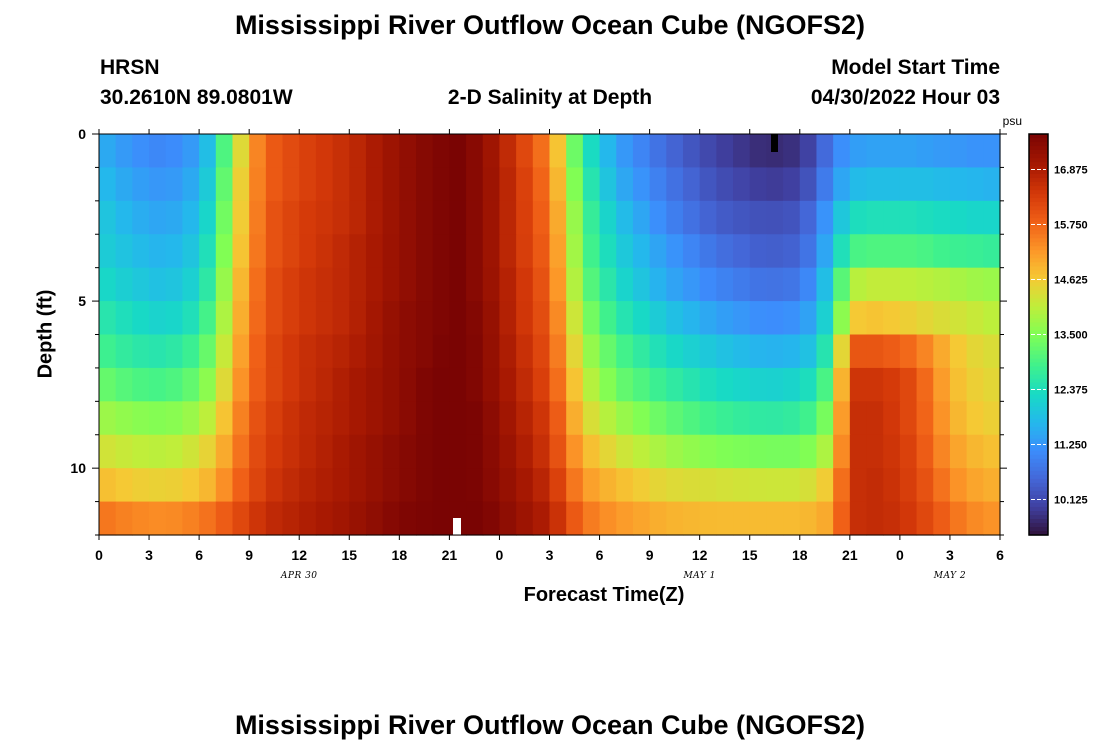  Describe the element at coordinates (950, 555) in the screenshot. I see `x-tick-label: 3` at that location.